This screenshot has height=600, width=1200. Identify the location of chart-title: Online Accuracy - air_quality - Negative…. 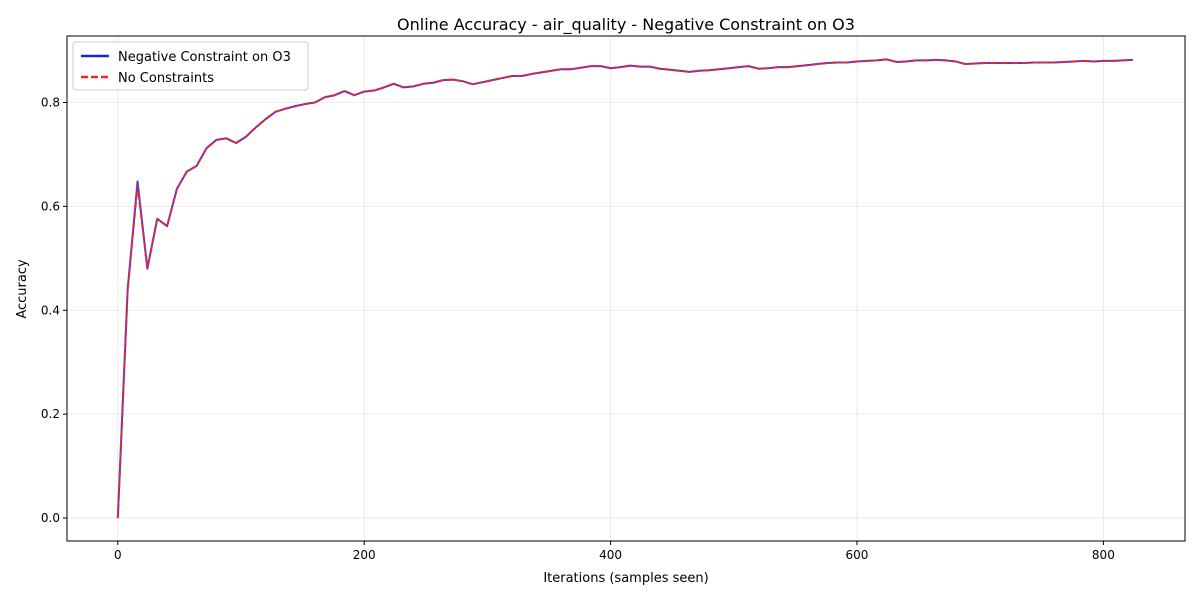
(626, 25).